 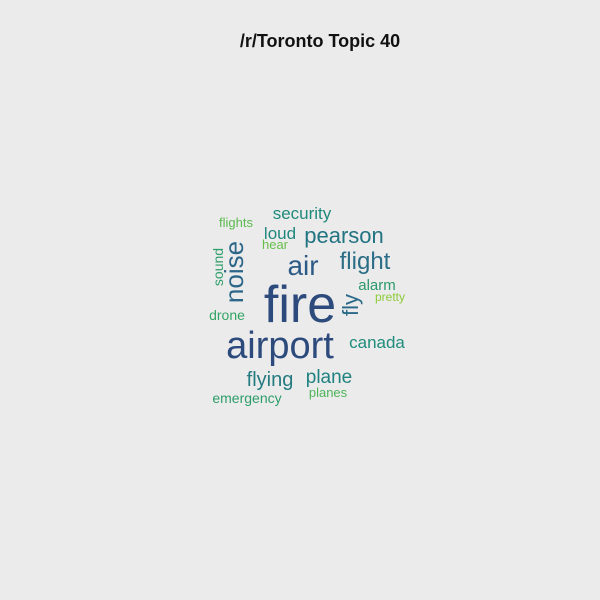 What do you see at coordinates (300, 305) in the screenshot?
I see `word-fire: fire` at bounding box center [300, 305].